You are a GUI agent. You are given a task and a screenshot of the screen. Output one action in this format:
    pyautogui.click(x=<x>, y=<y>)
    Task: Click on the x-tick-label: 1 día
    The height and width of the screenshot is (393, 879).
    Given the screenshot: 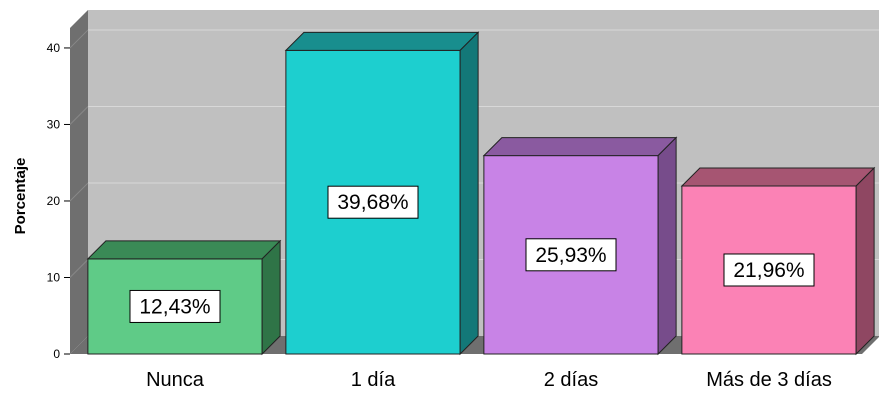 What is the action you would take?
    pyautogui.click(x=373, y=380)
    